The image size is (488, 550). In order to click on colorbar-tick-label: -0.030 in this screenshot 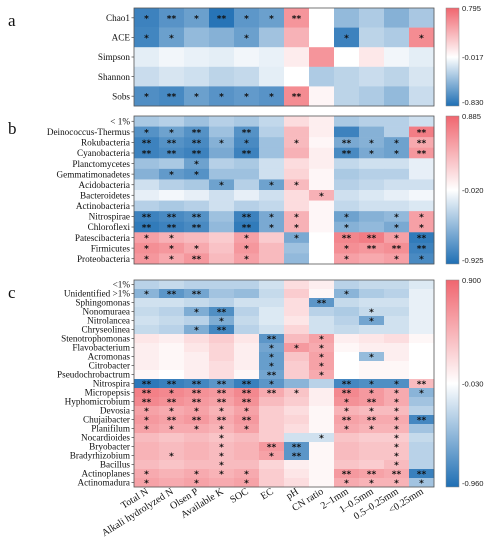, I will do `click(473, 384)`.